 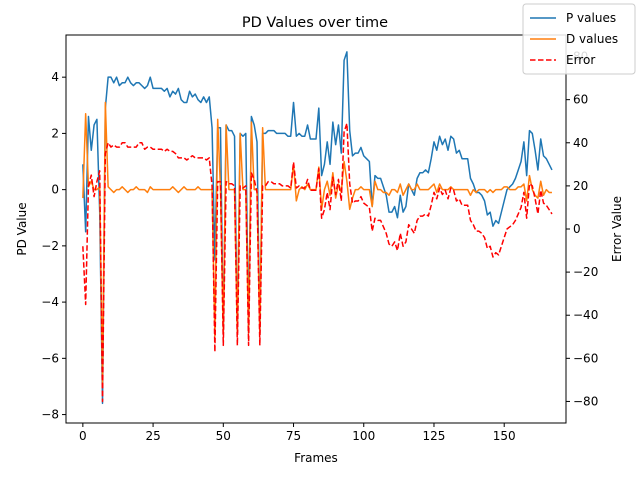 What do you see at coordinates (316, 458) in the screenshot?
I see `x-axis-label: Frames` at bounding box center [316, 458].